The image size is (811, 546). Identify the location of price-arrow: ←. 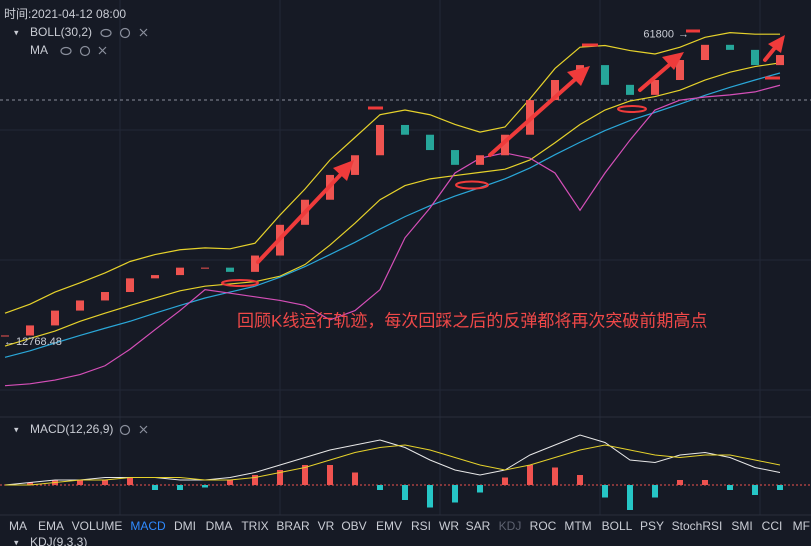
(9, 342).